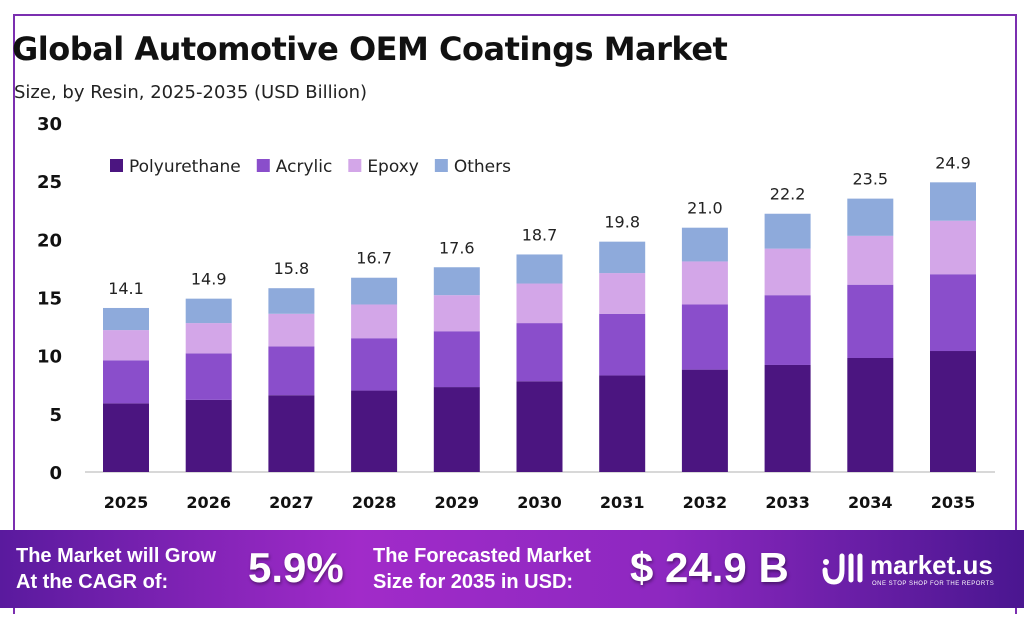 This screenshot has height=621, width=1024. Describe the element at coordinates (473, 582) in the screenshot. I see `forecast-label-line2: Size for 2035 in USD:` at that location.